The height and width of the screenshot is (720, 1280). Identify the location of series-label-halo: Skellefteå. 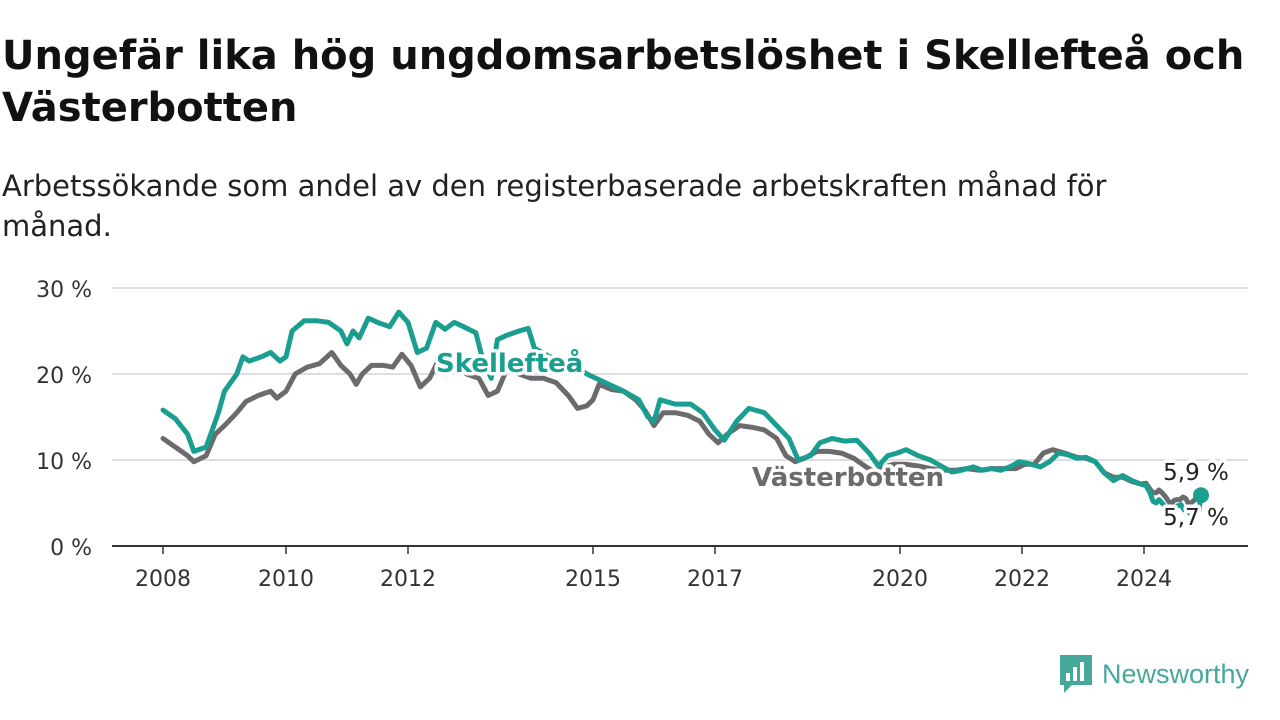
(509, 363).